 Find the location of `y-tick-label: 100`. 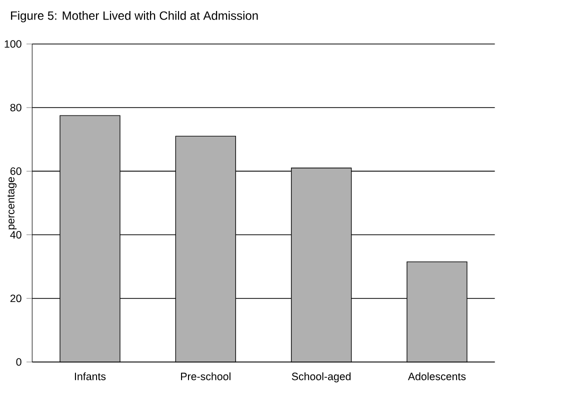

y-tick-label: 100 is located at coordinates (13, 44).